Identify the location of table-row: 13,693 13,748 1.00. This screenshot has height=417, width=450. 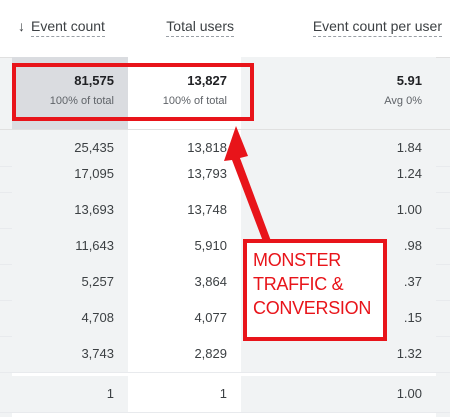
(225, 210).